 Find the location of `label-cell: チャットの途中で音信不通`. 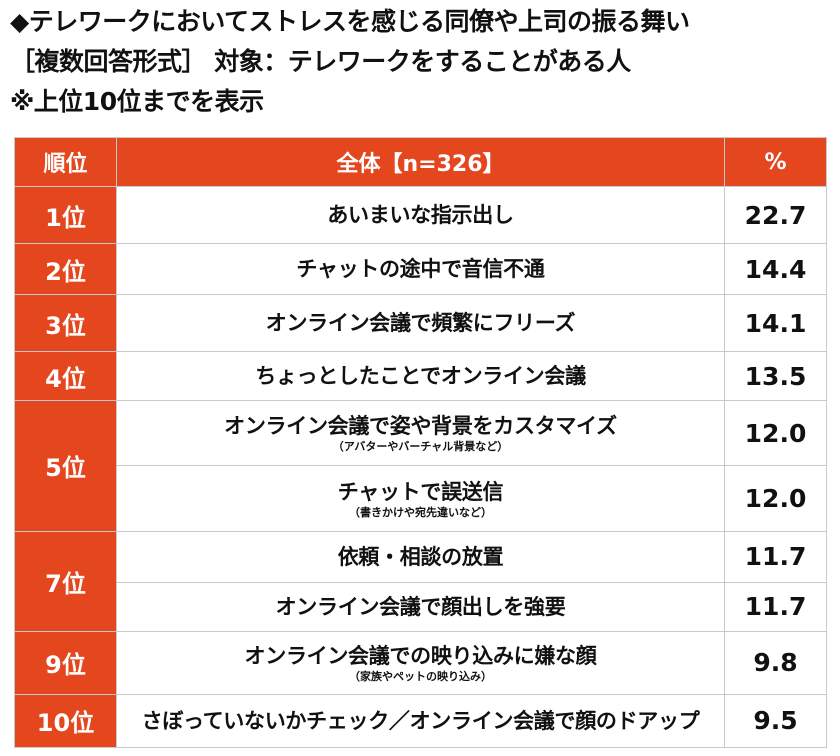

label-cell: チャットの途中で音信不通 is located at coordinates (420, 269).